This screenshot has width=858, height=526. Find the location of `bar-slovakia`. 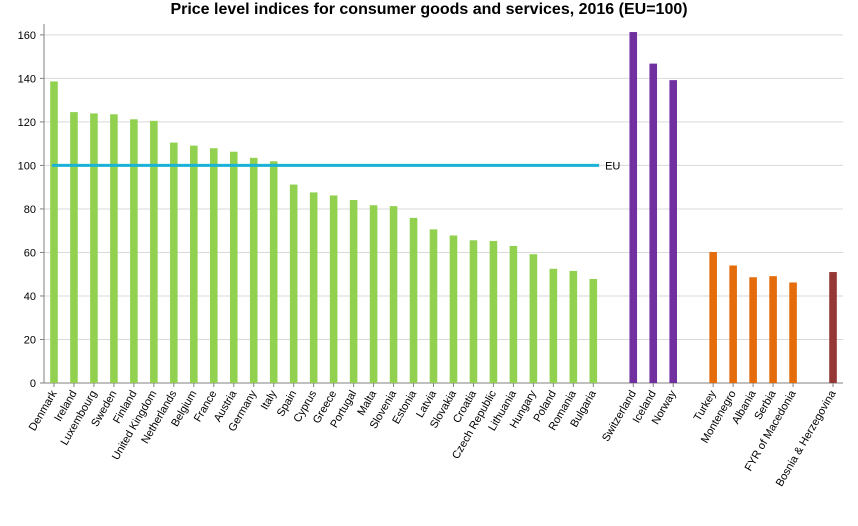

bar-slovakia is located at coordinates (453, 309).